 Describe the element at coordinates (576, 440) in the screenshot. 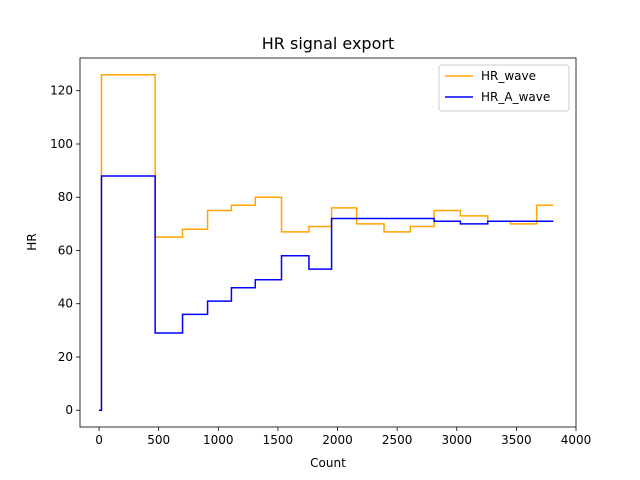

I see `x-tick-label: 4000` at that location.